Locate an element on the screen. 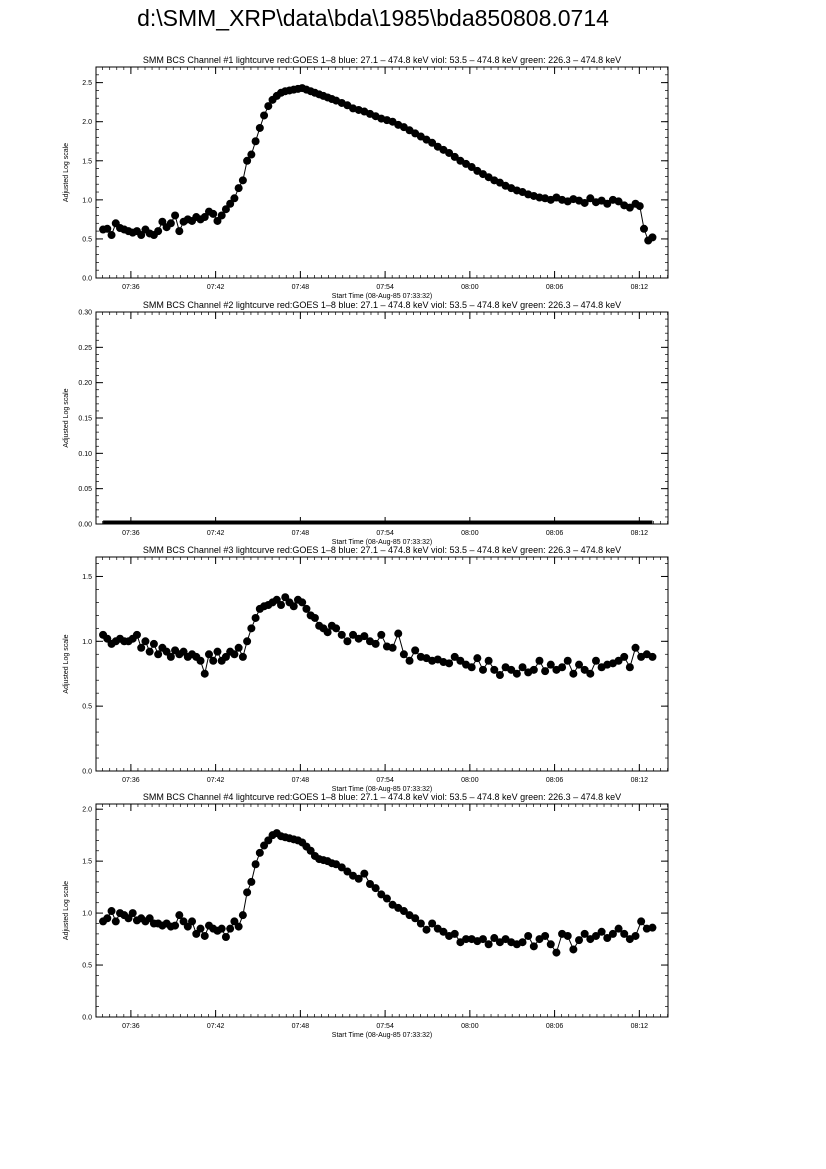 Image resolution: width=826 pixels, height=1169 pixels. chart-1-ytick-label: 2.0 is located at coordinates (87, 122).